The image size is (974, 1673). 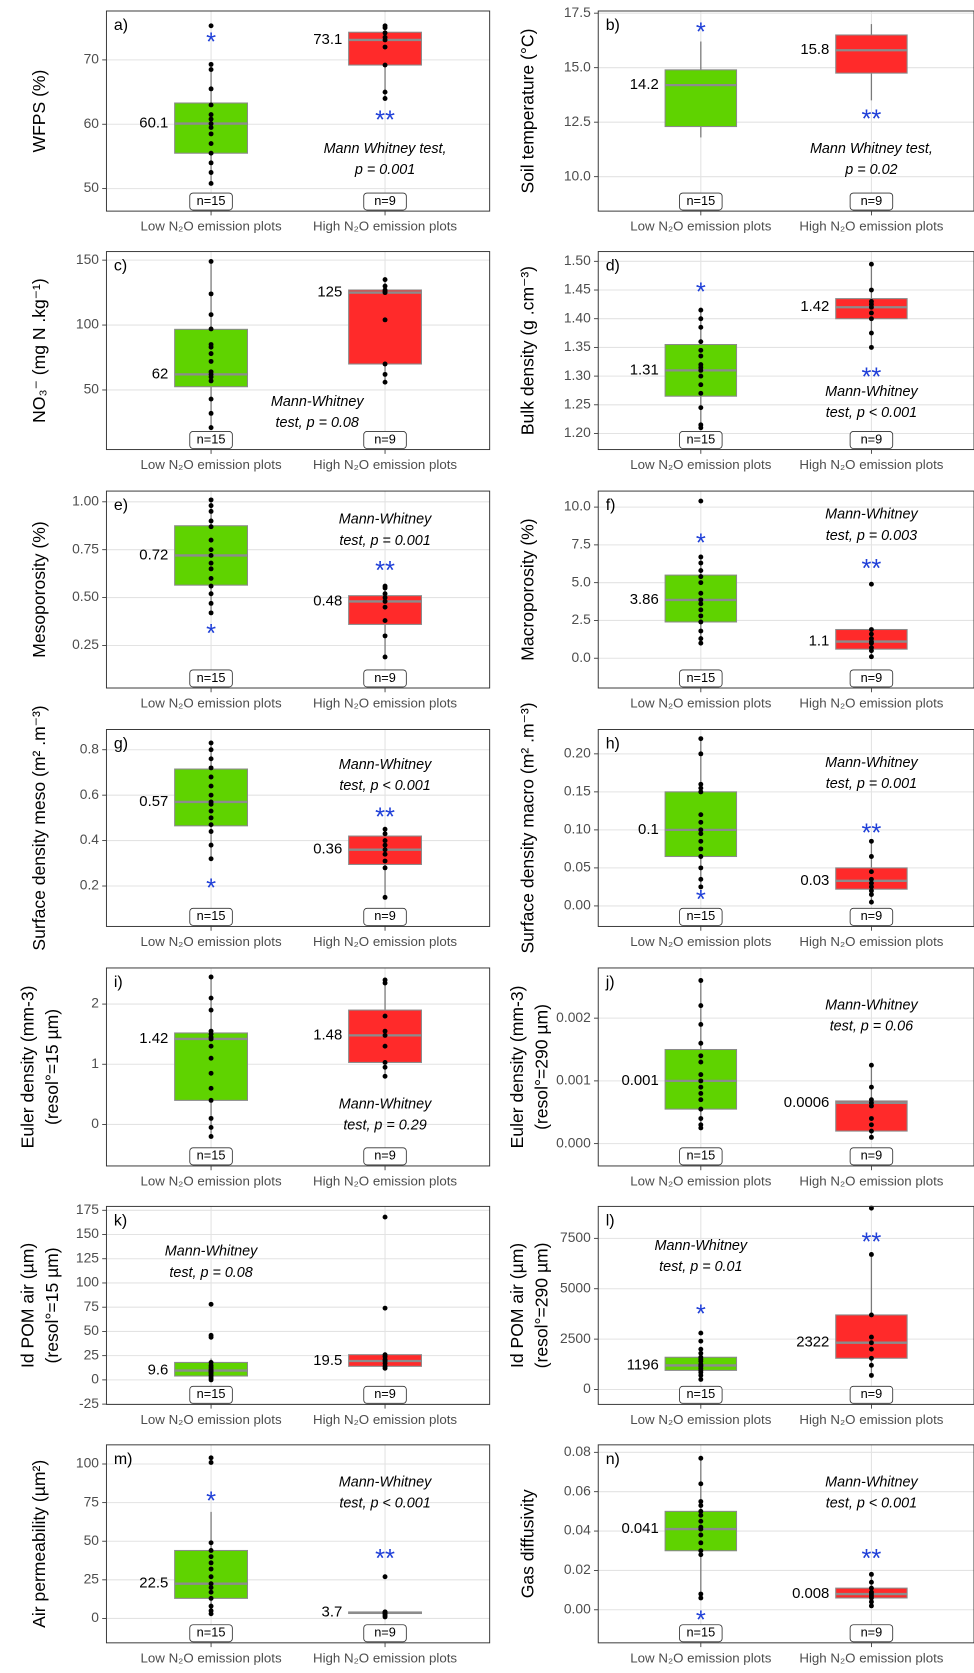 I want to click on y-tick-label: 0.20, so click(x=577, y=753).